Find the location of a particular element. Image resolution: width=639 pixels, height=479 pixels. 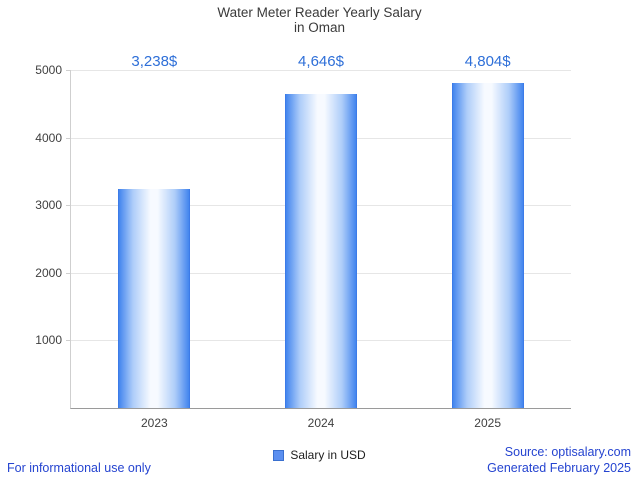

legend-swatch-icon is located at coordinates (279, 455).